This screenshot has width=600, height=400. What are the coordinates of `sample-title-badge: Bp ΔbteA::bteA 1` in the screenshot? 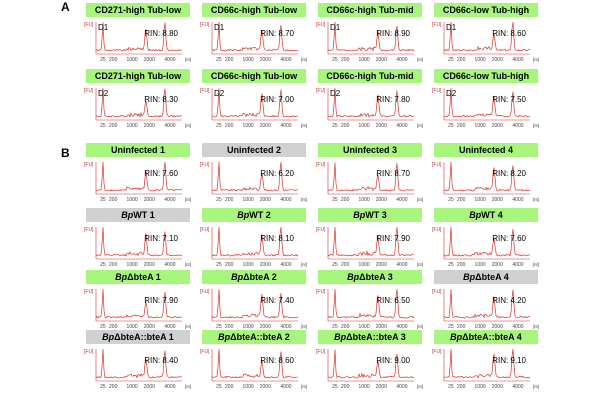 It's located at (138, 337).